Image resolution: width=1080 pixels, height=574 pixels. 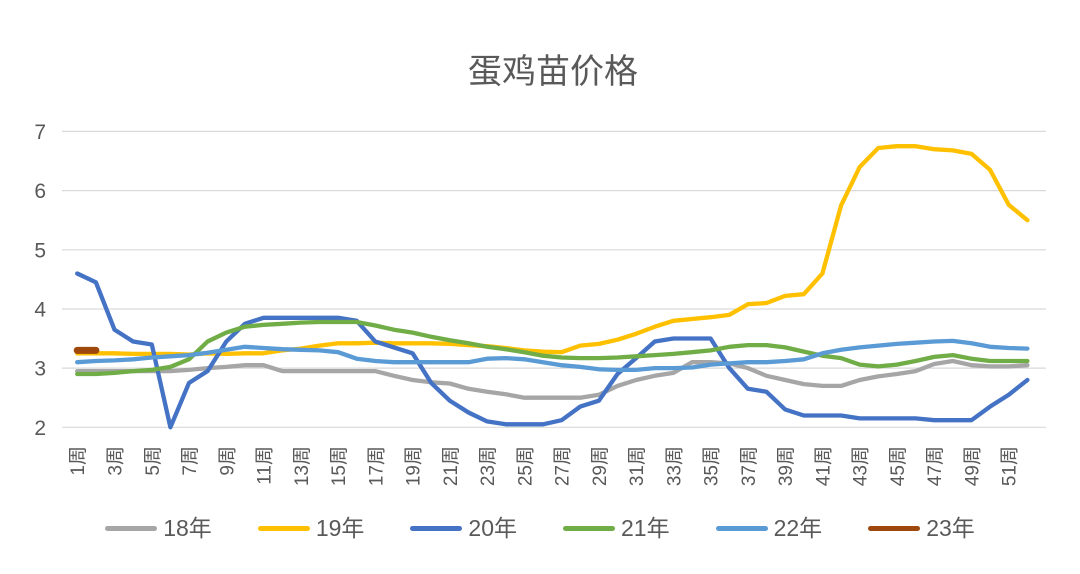 What do you see at coordinates (950, 527) in the screenshot?
I see `legend-label: 23年` at bounding box center [950, 527].